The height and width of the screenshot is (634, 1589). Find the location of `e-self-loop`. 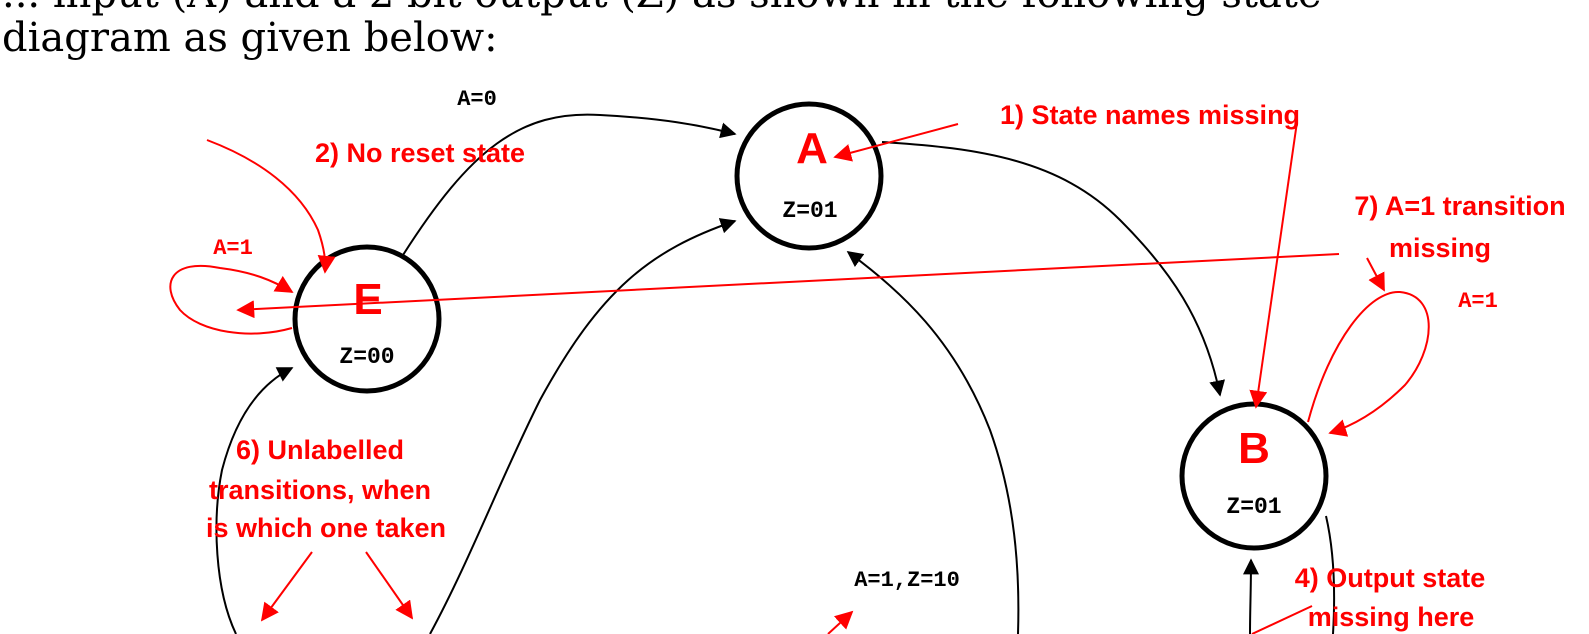

e-self-loop is located at coordinates (231, 299).